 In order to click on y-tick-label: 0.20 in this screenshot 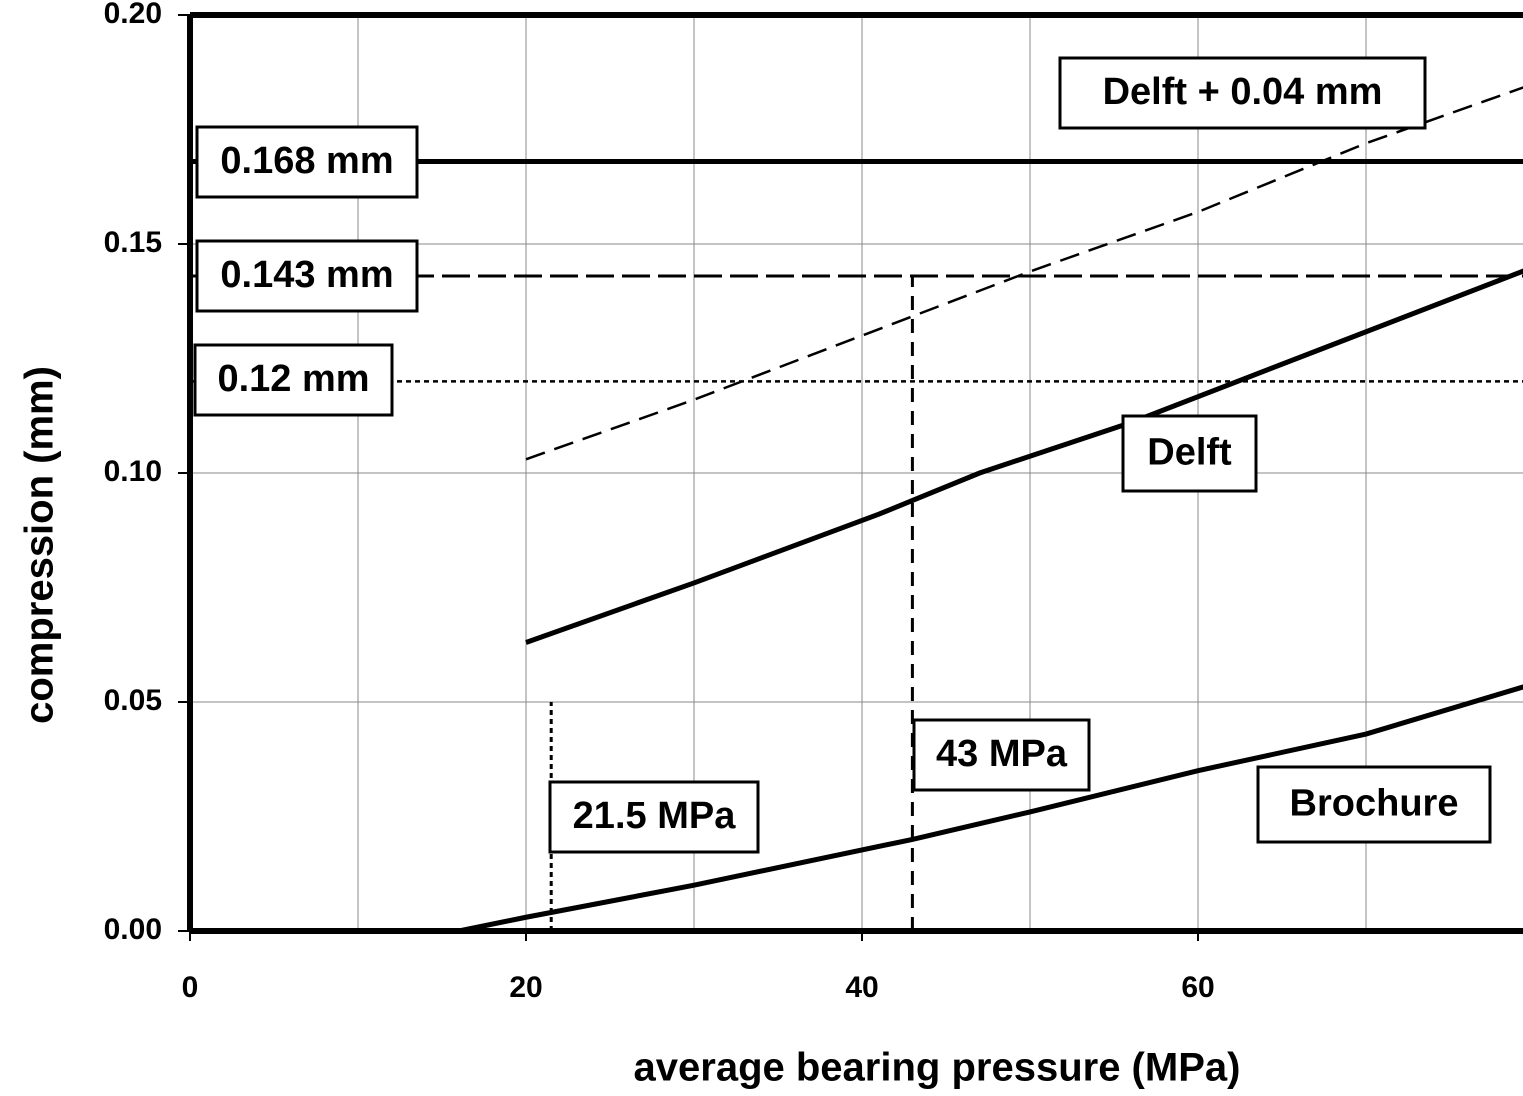, I will do `click(133, 15)`.